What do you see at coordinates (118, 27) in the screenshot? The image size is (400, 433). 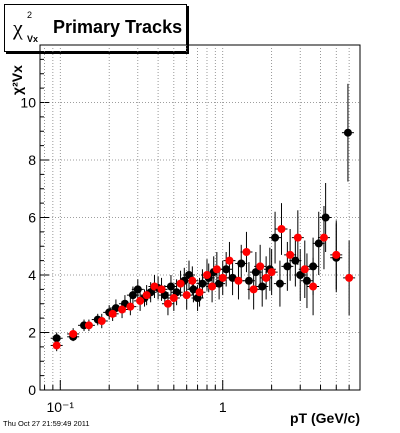 I see `title-text: Primary Tracks` at bounding box center [118, 27].